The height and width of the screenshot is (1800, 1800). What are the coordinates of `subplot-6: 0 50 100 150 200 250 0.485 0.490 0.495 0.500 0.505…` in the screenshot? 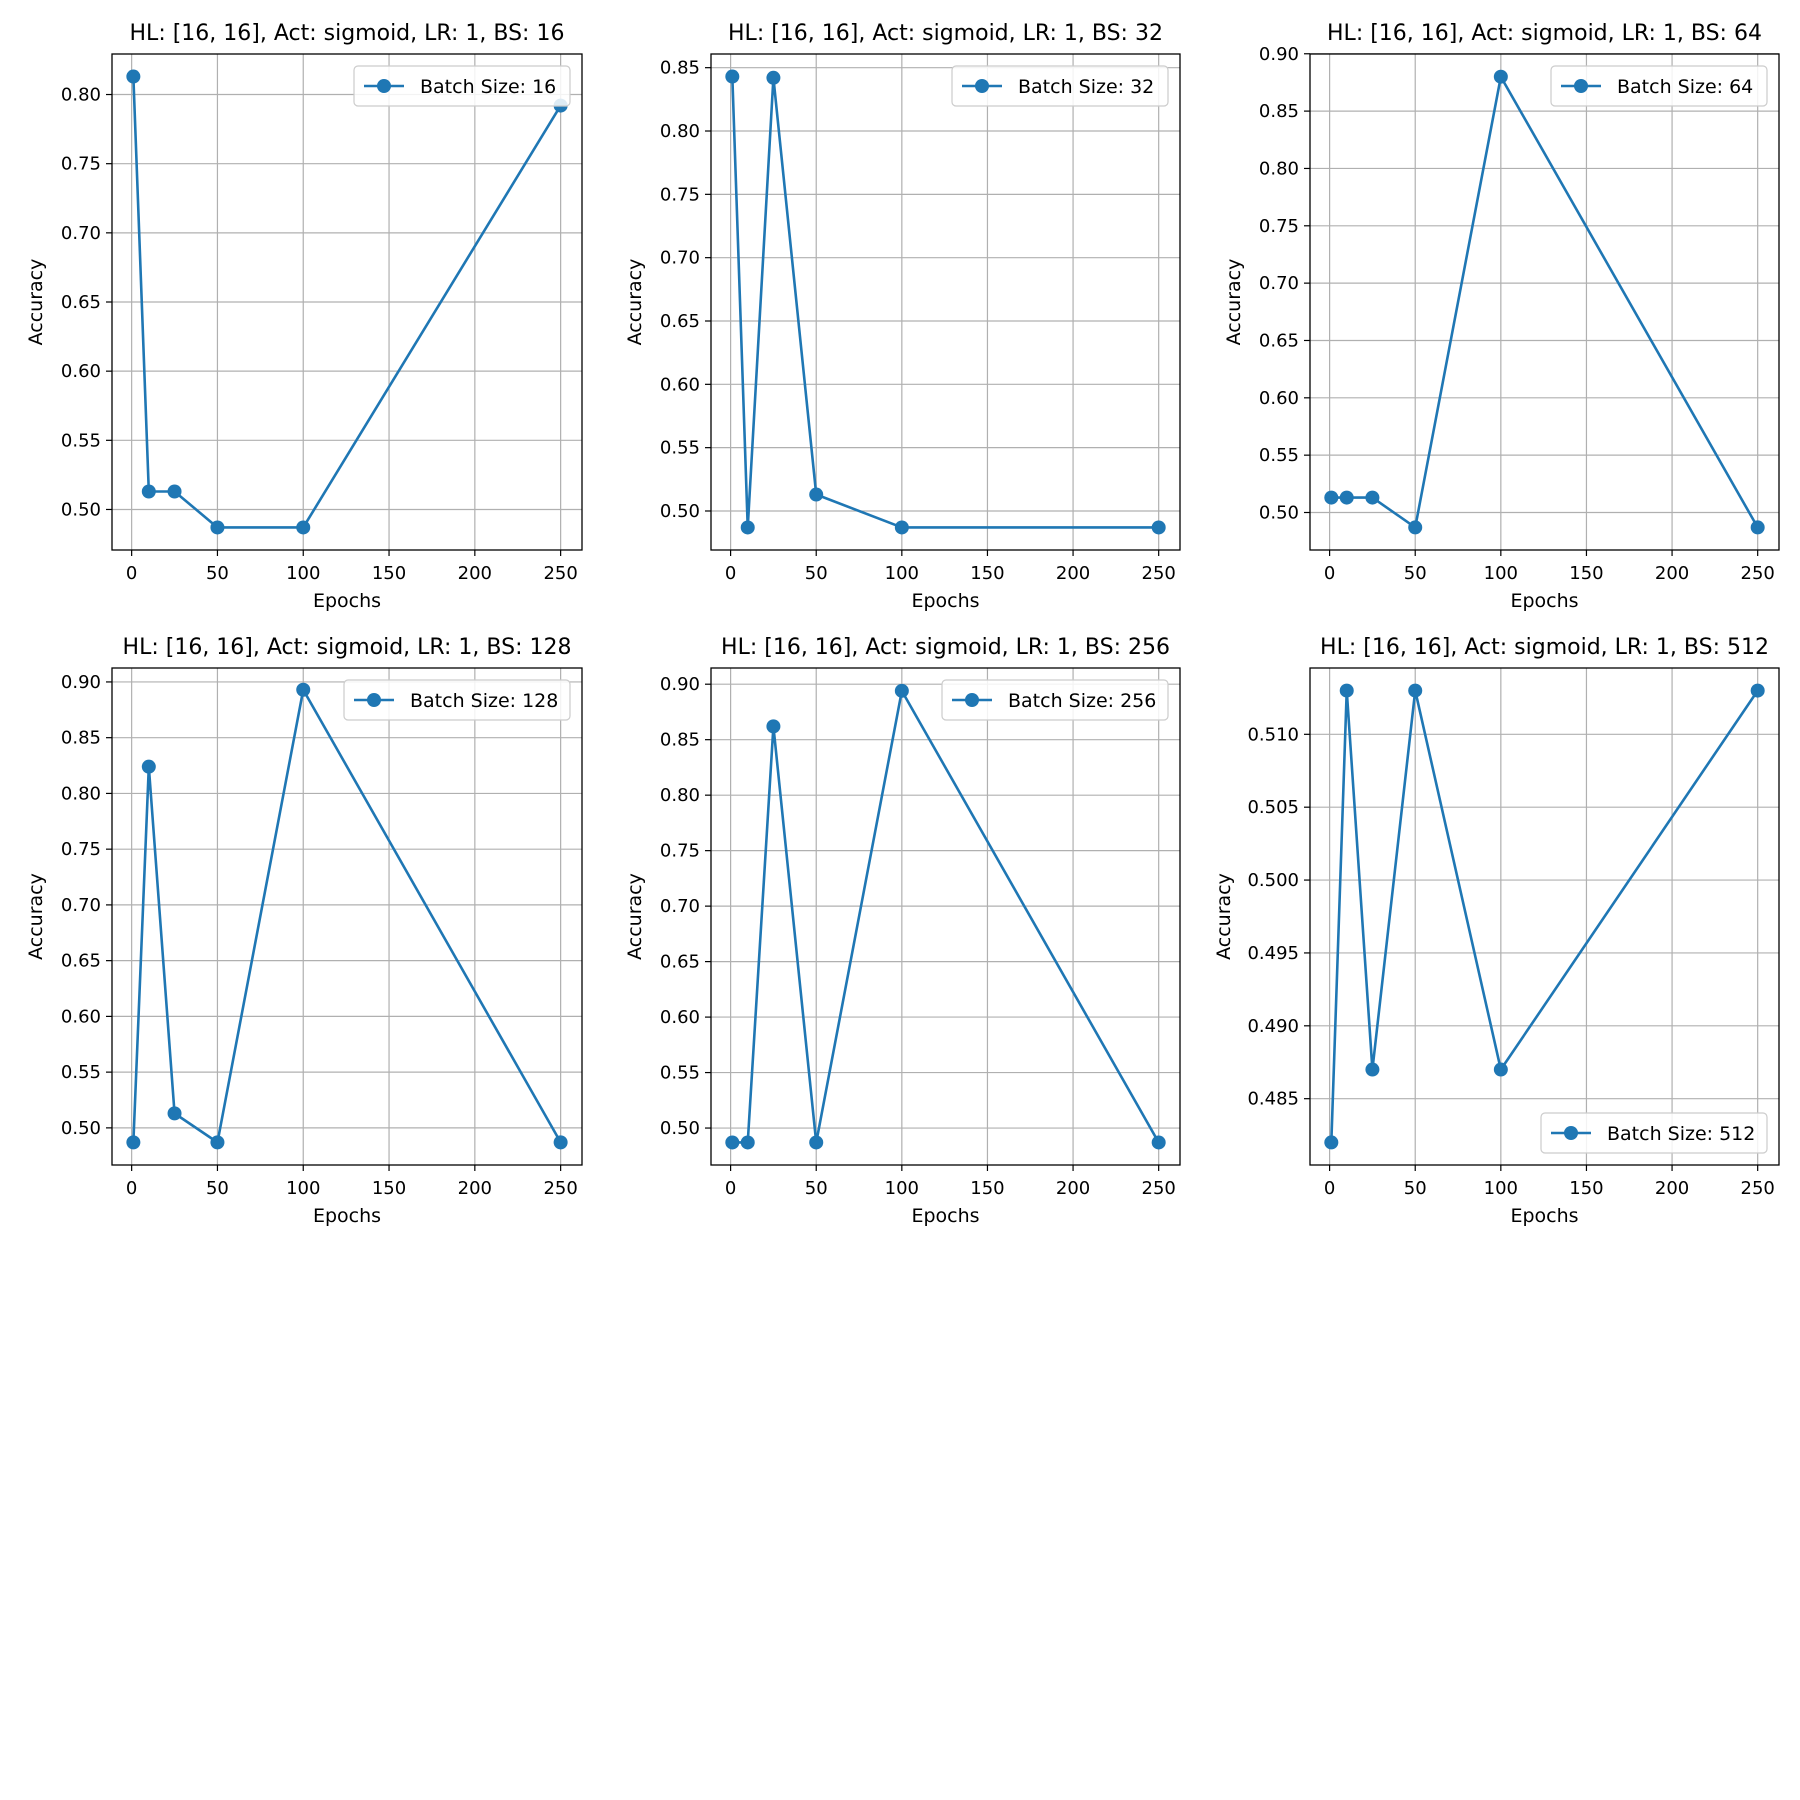 It's located at (1496, 931).